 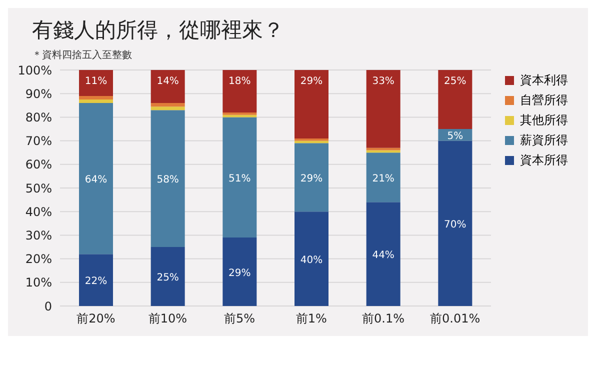 I want to click on data-label: 58%, so click(x=167, y=180).